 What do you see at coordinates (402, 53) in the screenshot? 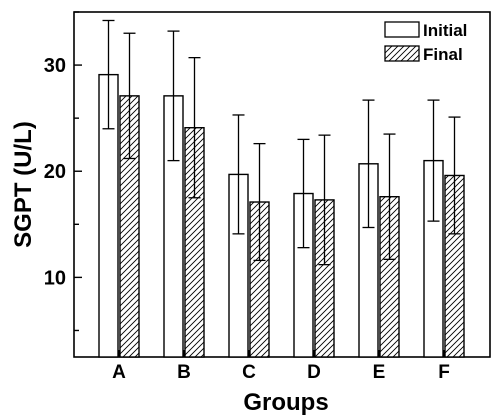
I see `legend-swatch-final` at bounding box center [402, 53].